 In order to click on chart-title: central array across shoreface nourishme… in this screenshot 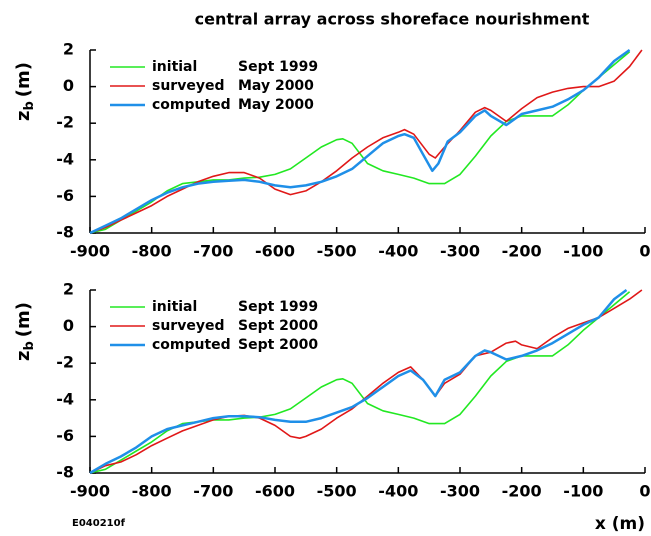, I will do `click(392, 19)`.